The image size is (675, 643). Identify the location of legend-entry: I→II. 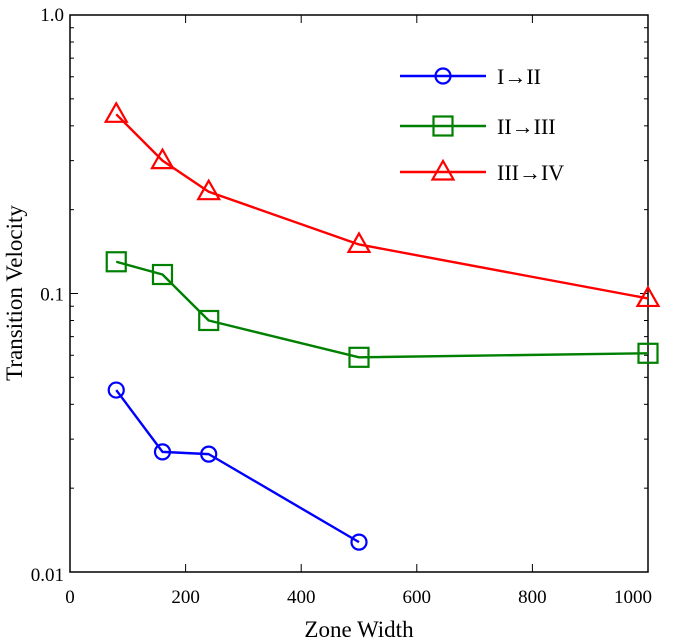
(470, 76).